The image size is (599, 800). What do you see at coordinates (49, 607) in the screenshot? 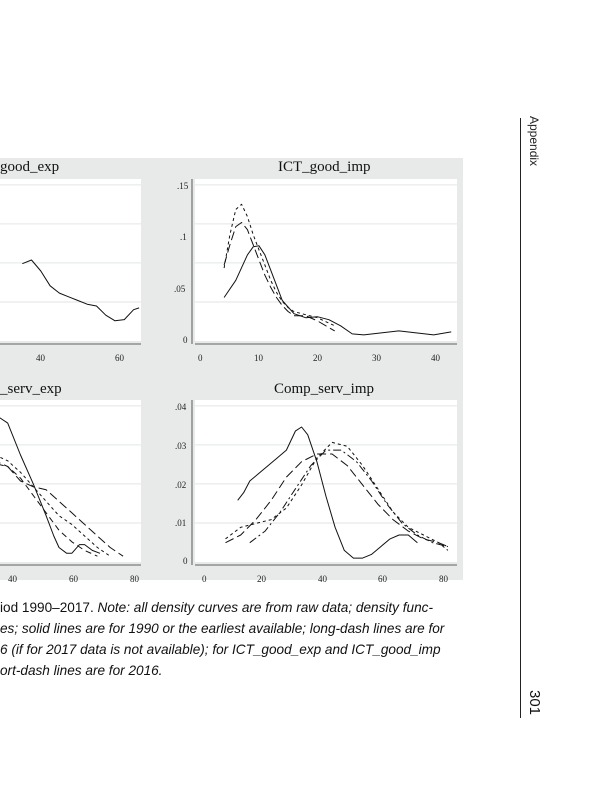
I see `caption-lead: iod 1990–2017.` at bounding box center [49, 607].